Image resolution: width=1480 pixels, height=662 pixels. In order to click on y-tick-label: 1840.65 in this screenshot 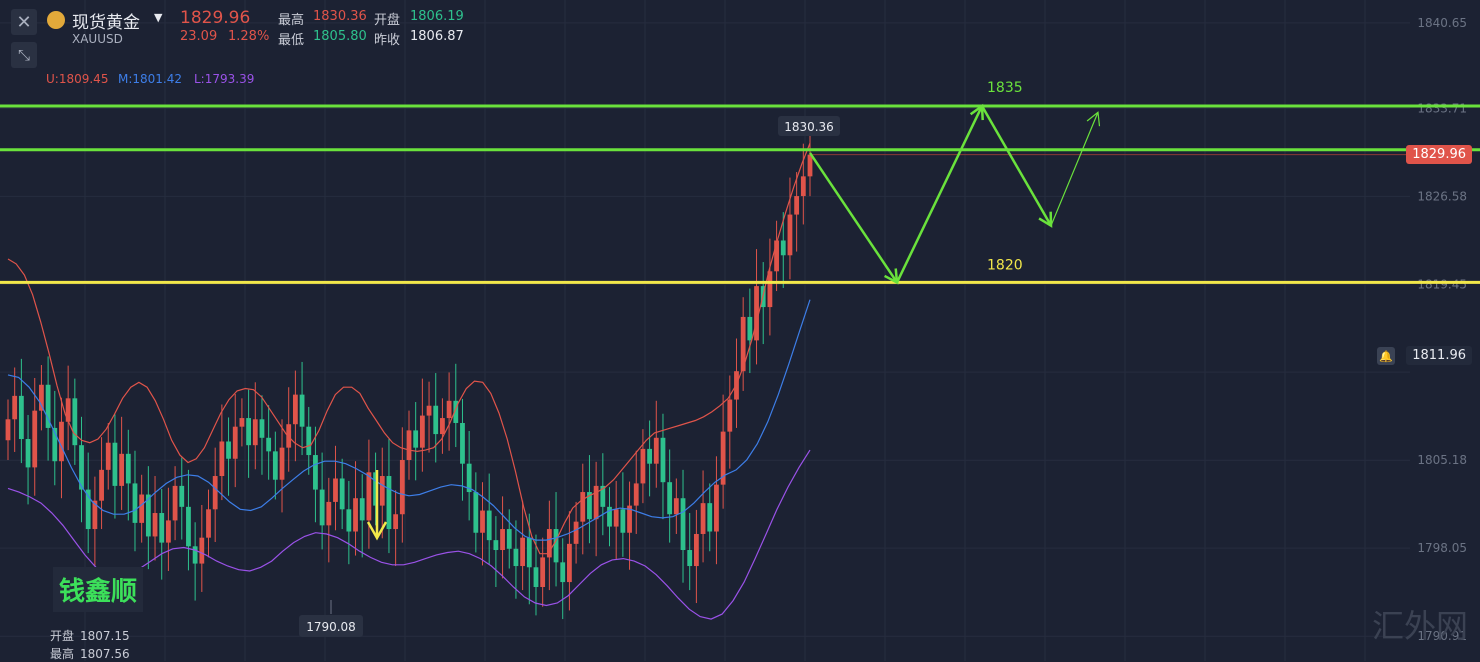, I will do `click(1442, 23)`.